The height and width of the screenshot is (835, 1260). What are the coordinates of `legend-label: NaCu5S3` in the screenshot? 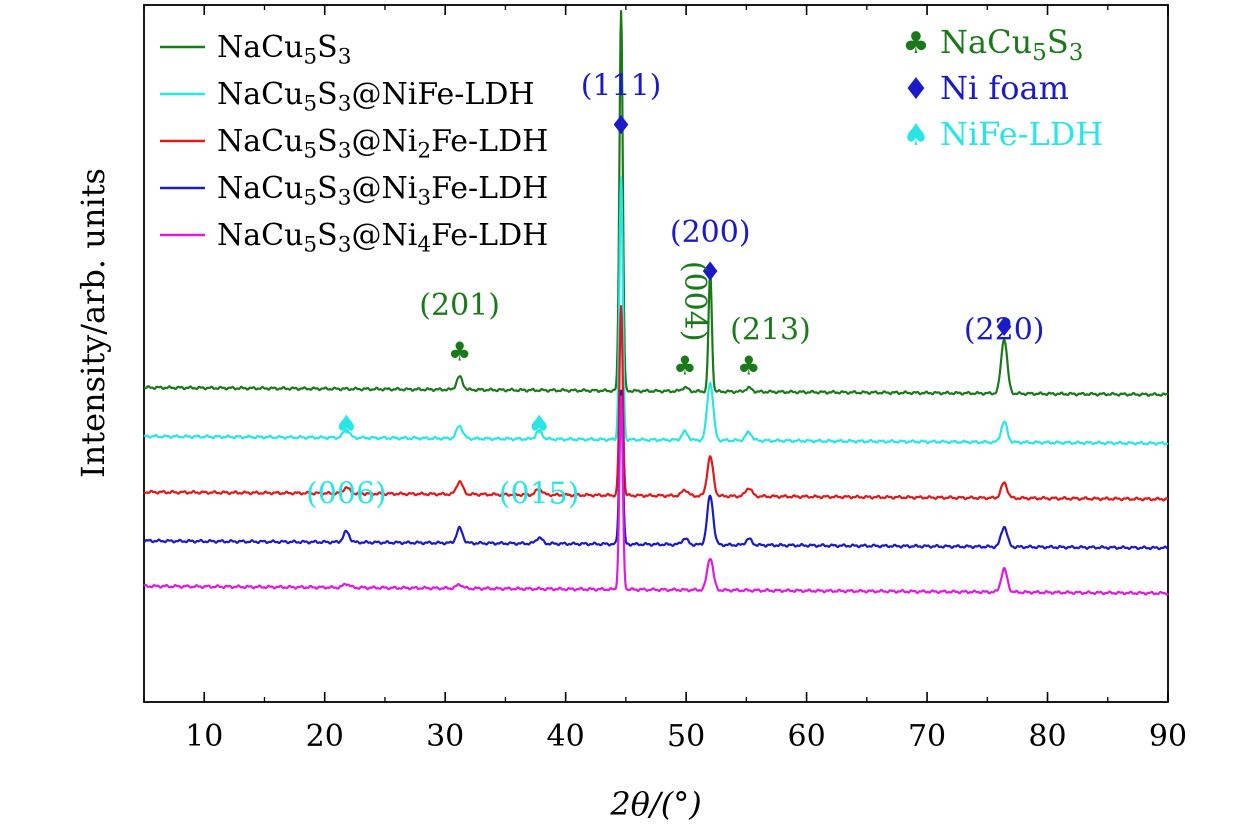 It's located at (284, 50).